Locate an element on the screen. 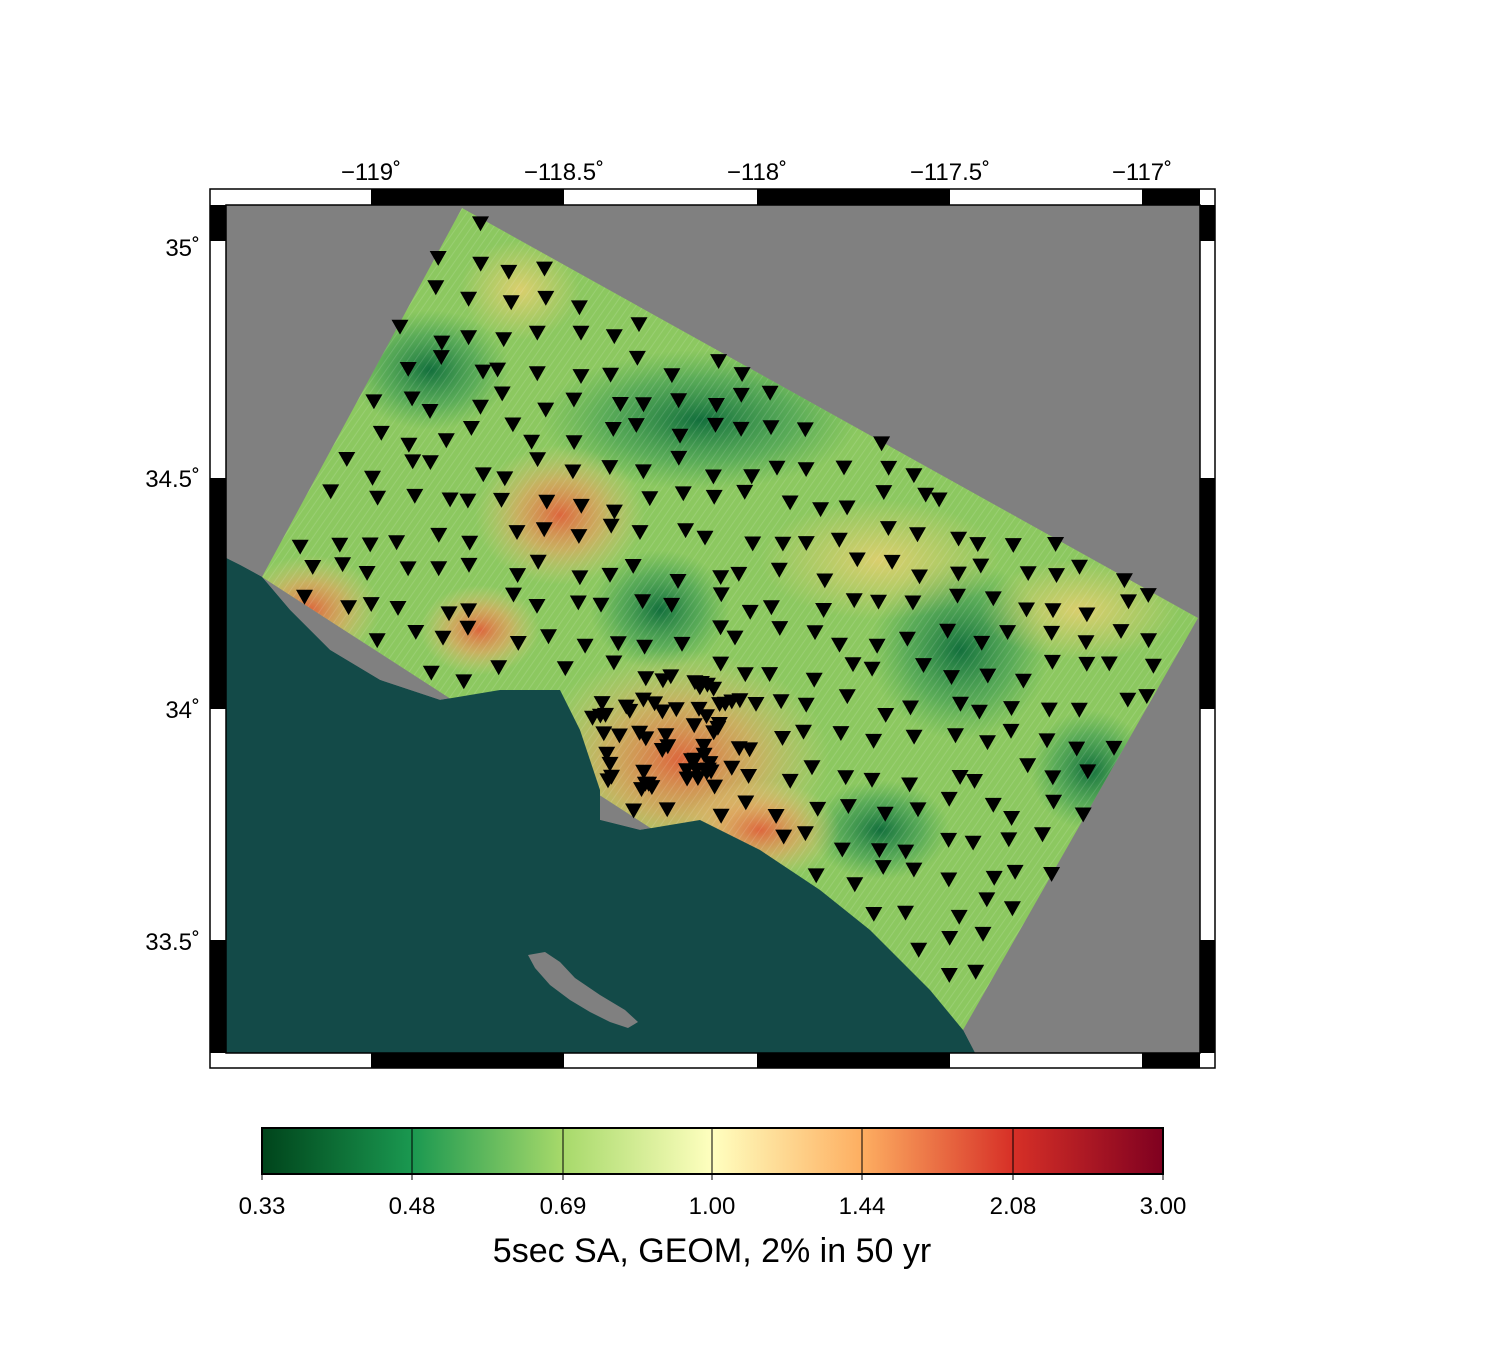  lat-tick-label: 33.5˚ is located at coordinates (172, 942).